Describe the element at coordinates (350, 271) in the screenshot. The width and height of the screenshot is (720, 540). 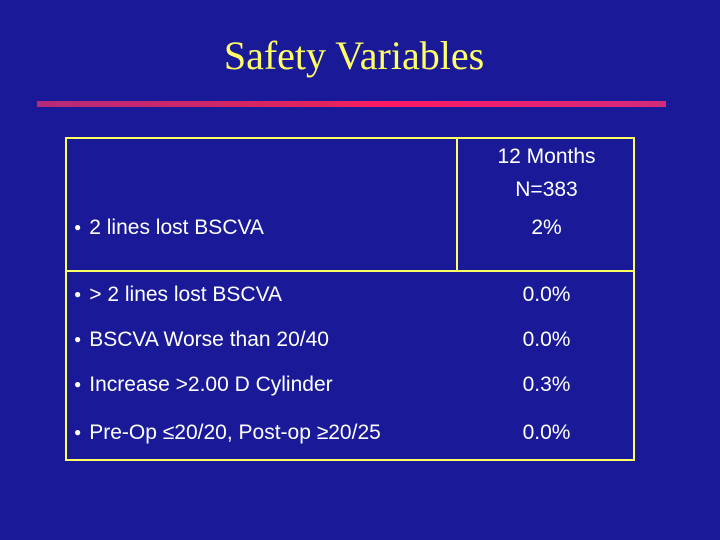
I see `header-row-divider` at that location.